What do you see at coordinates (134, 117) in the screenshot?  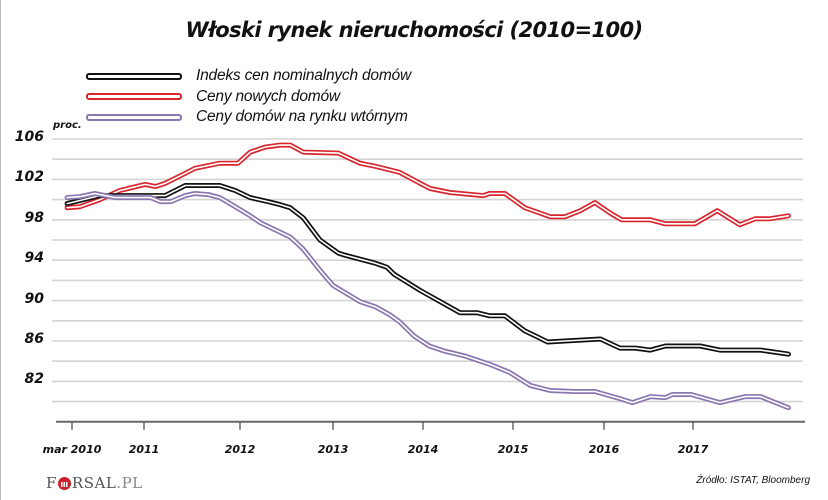 I see `legend-swatch-secondary-market` at bounding box center [134, 117].